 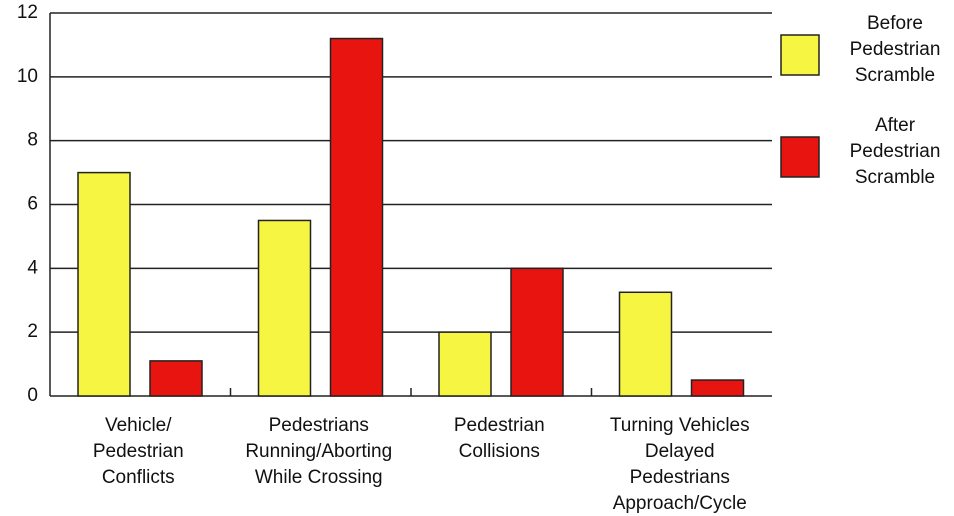 What do you see at coordinates (32, 140) in the screenshot?
I see `y-tick-label: 8` at bounding box center [32, 140].